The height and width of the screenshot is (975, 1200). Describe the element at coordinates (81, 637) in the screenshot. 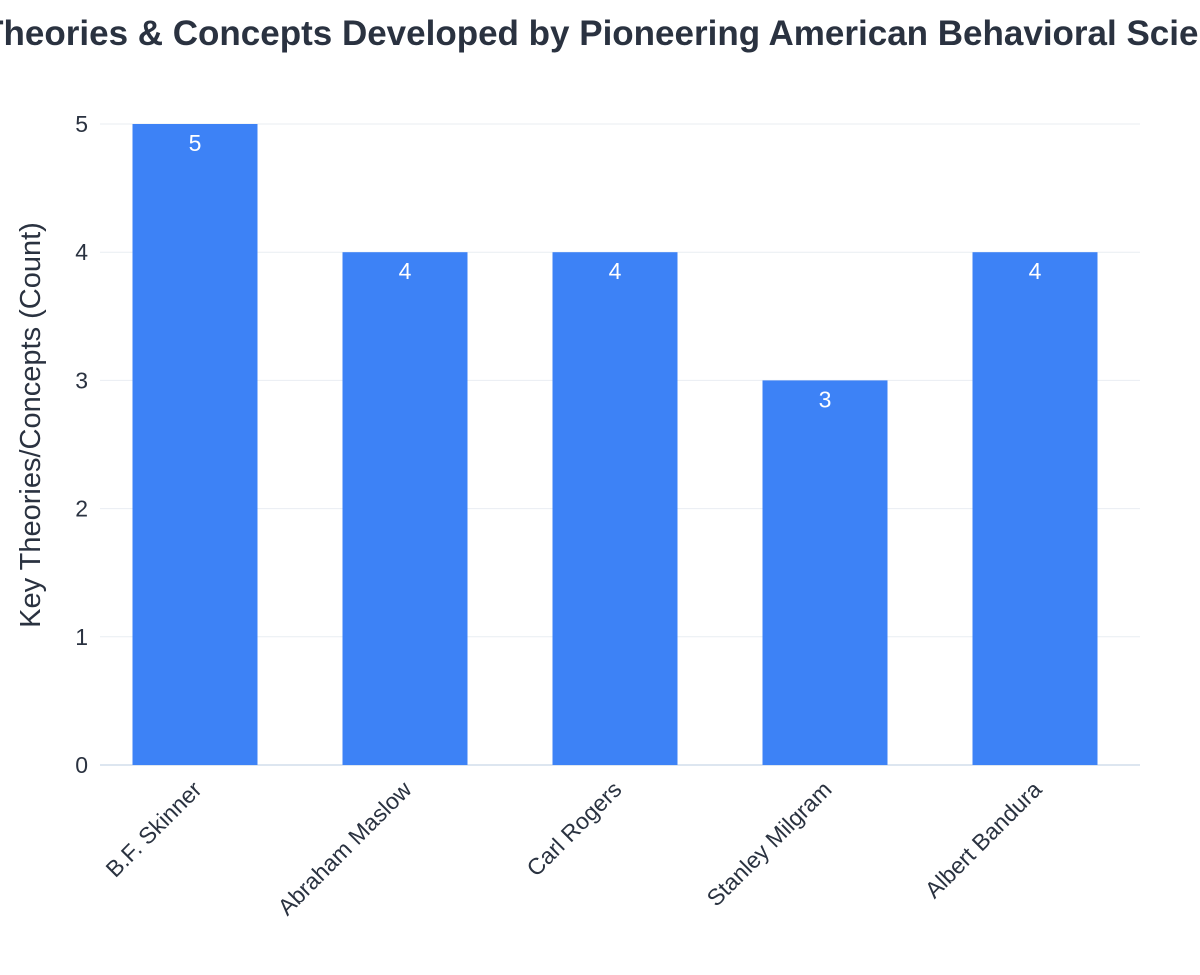

I see `y-tick-label: 1` at that location.